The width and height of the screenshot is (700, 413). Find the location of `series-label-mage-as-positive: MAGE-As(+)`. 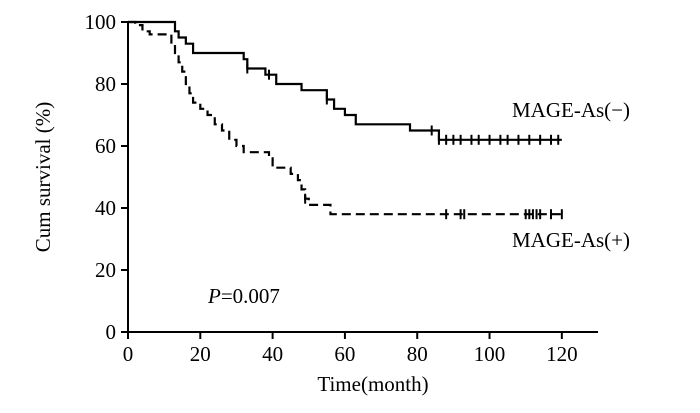

series-label-mage-as-positive: MAGE-As(+) is located at coordinates (571, 240).